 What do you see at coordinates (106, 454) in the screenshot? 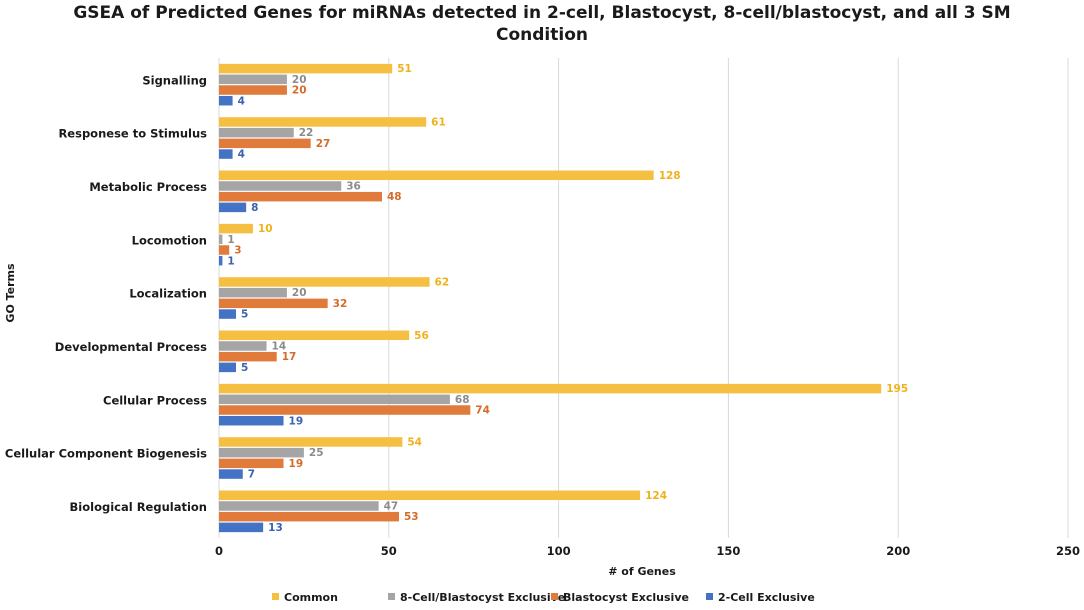
I see `category-label: Cellular Component Biogenesis` at bounding box center [106, 454].